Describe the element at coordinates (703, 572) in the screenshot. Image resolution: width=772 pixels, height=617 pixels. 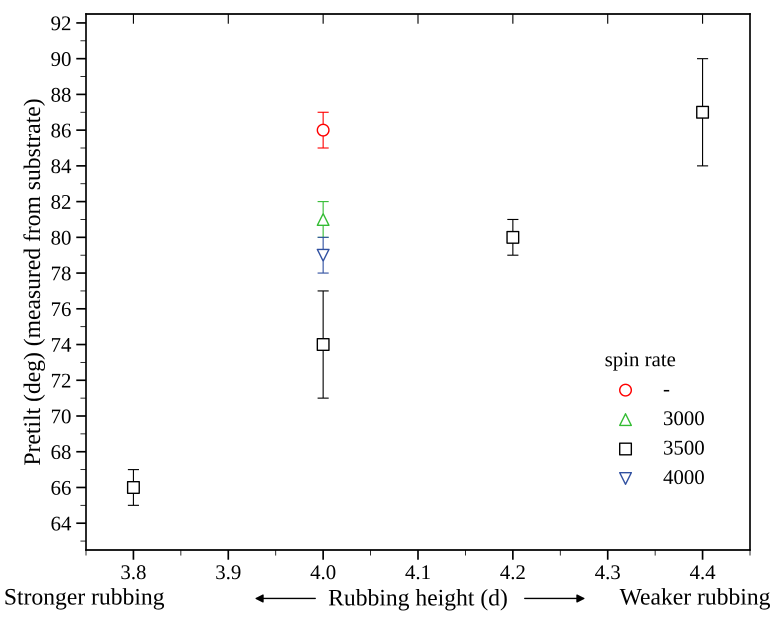
I see `x-tick-label: 4.4` at that location.